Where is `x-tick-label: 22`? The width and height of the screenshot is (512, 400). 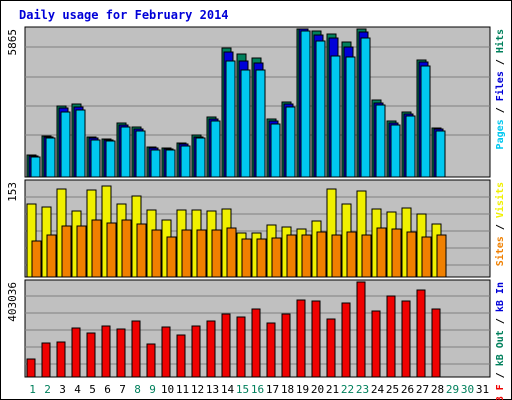
x-tick-label: 22 is located at coordinates (347, 389).